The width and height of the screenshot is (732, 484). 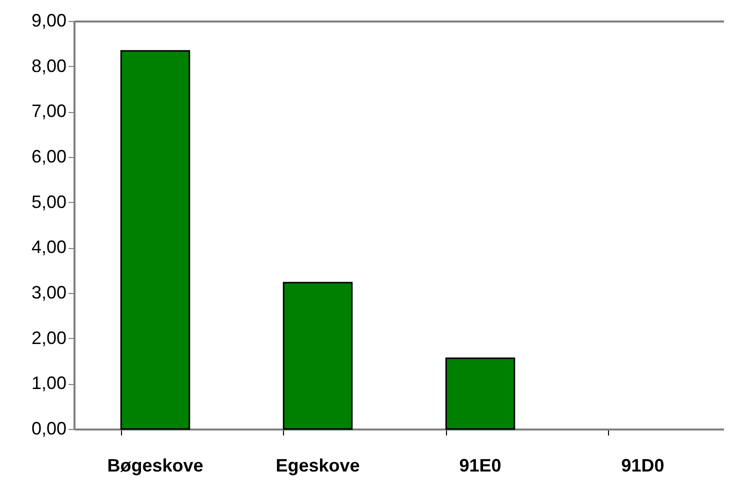 What do you see at coordinates (318, 466) in the screenshot?
I see `x-tick-label: Egeskove` at bounding box center [318, 466].